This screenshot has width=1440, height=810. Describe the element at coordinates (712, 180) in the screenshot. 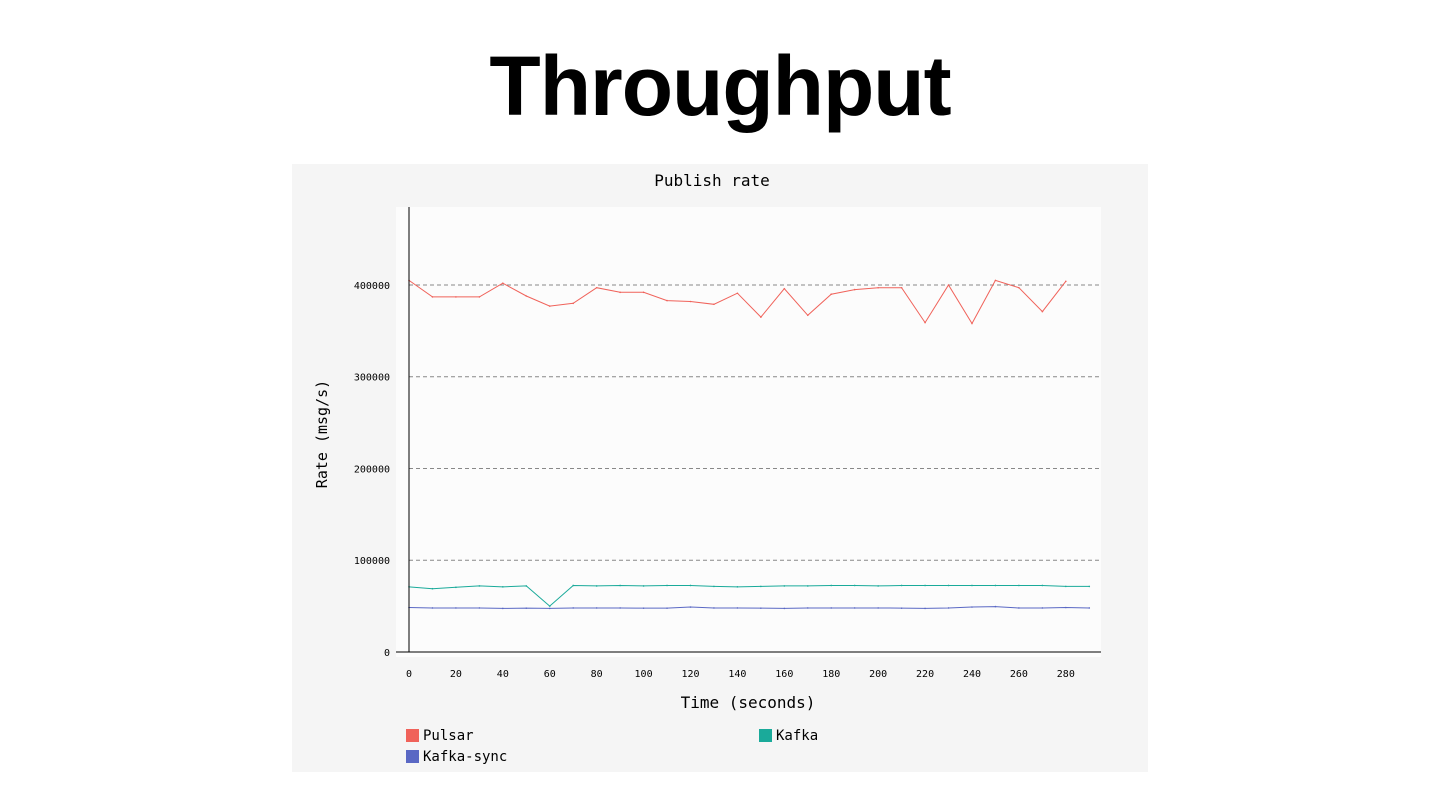

I see `chart-title: Publish rate` at that location.